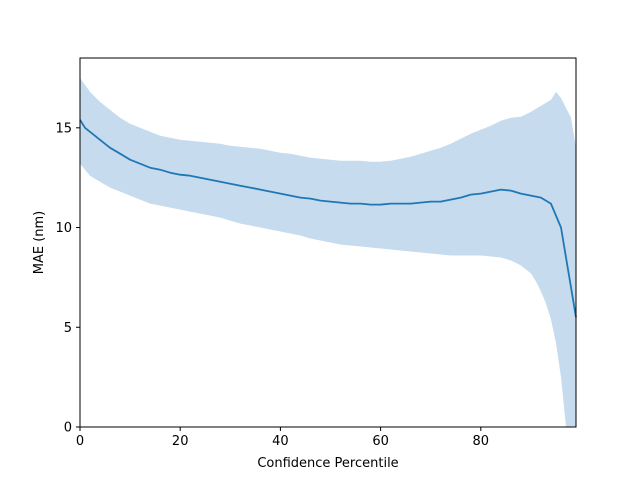 Image resolution: width=640 pixels, height=480 pixels. Describe the element at coordinates (327, 463) in the screenshot. I see `x-axis-label: Confidence Percentile` at that location.